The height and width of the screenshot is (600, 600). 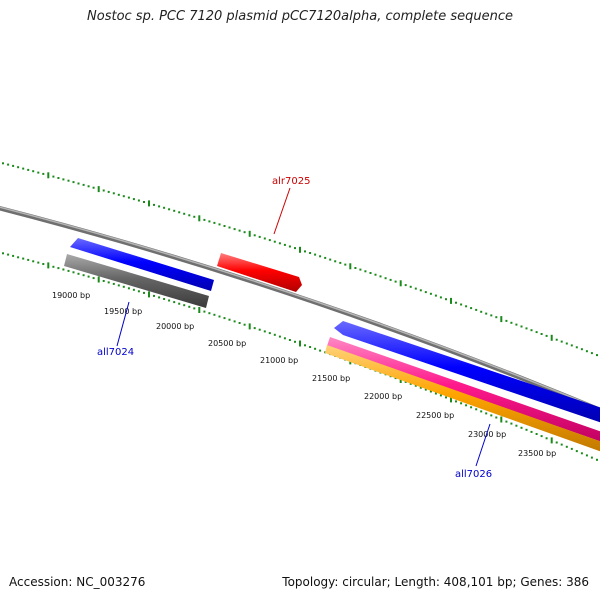 What do you see at coordinates (473, 474) in the screenshot?
I see `gene-label-all7026: all7026` at bounding box center [473, 474].